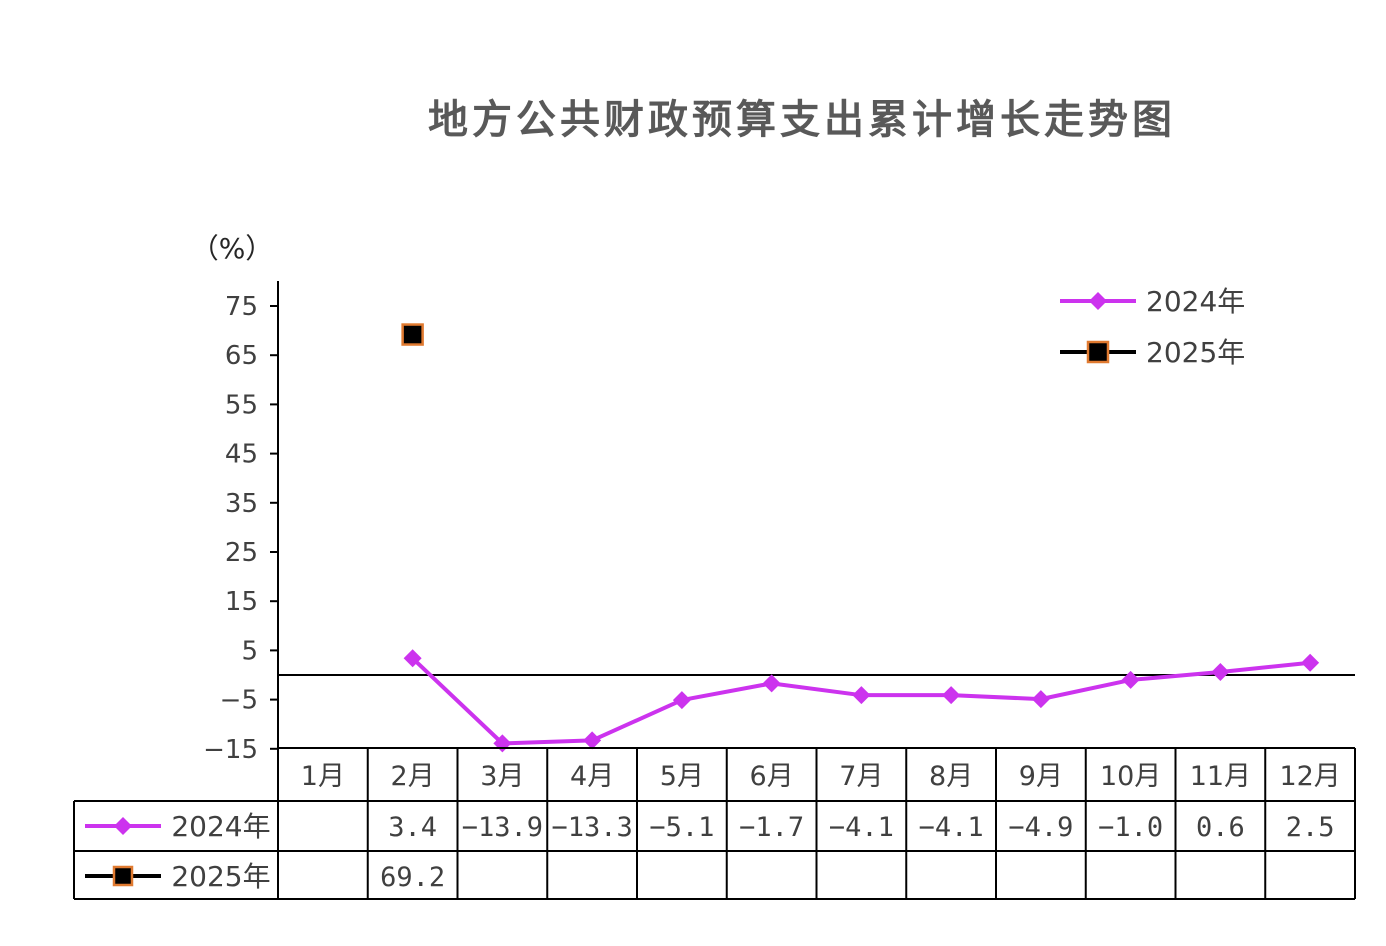 The height and width of the screenshot is (946, 1386). What do you see at coordinates (591, 827) in the screenshot?
I see `data-label: −13.3` at bounding box center [591, 827].